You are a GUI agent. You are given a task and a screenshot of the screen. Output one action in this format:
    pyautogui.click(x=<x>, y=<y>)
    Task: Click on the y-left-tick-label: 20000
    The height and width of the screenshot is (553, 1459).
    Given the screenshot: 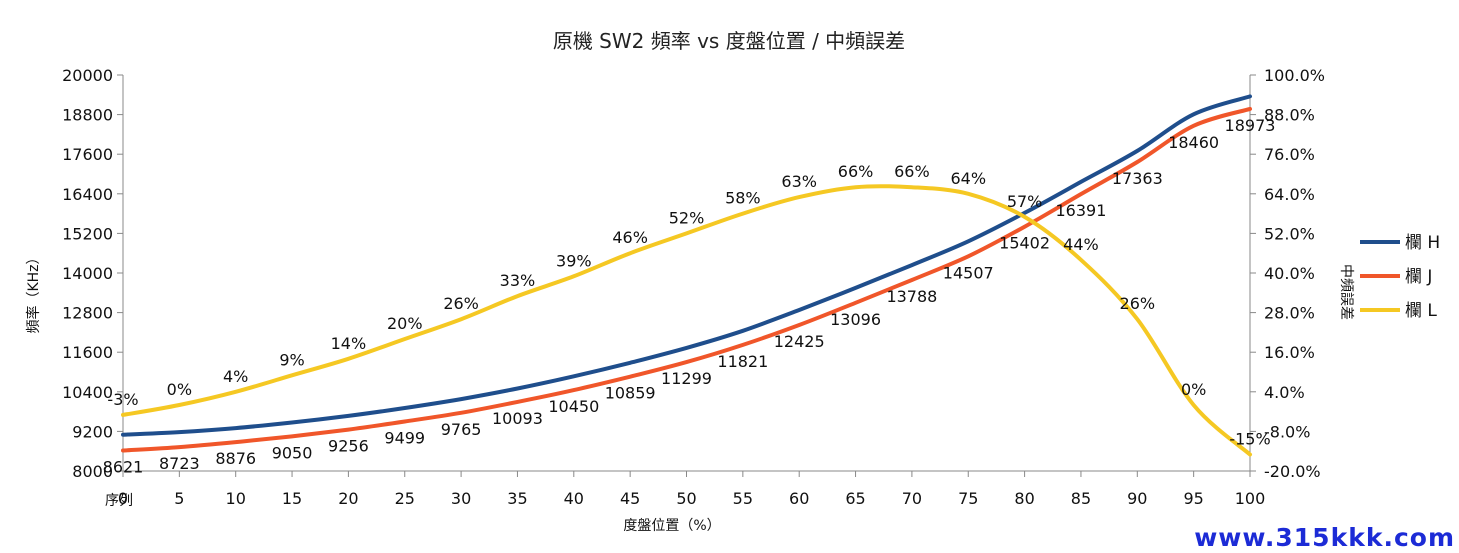 What is the action you would take?
    pyautogui.click(x=87, y=75)
    